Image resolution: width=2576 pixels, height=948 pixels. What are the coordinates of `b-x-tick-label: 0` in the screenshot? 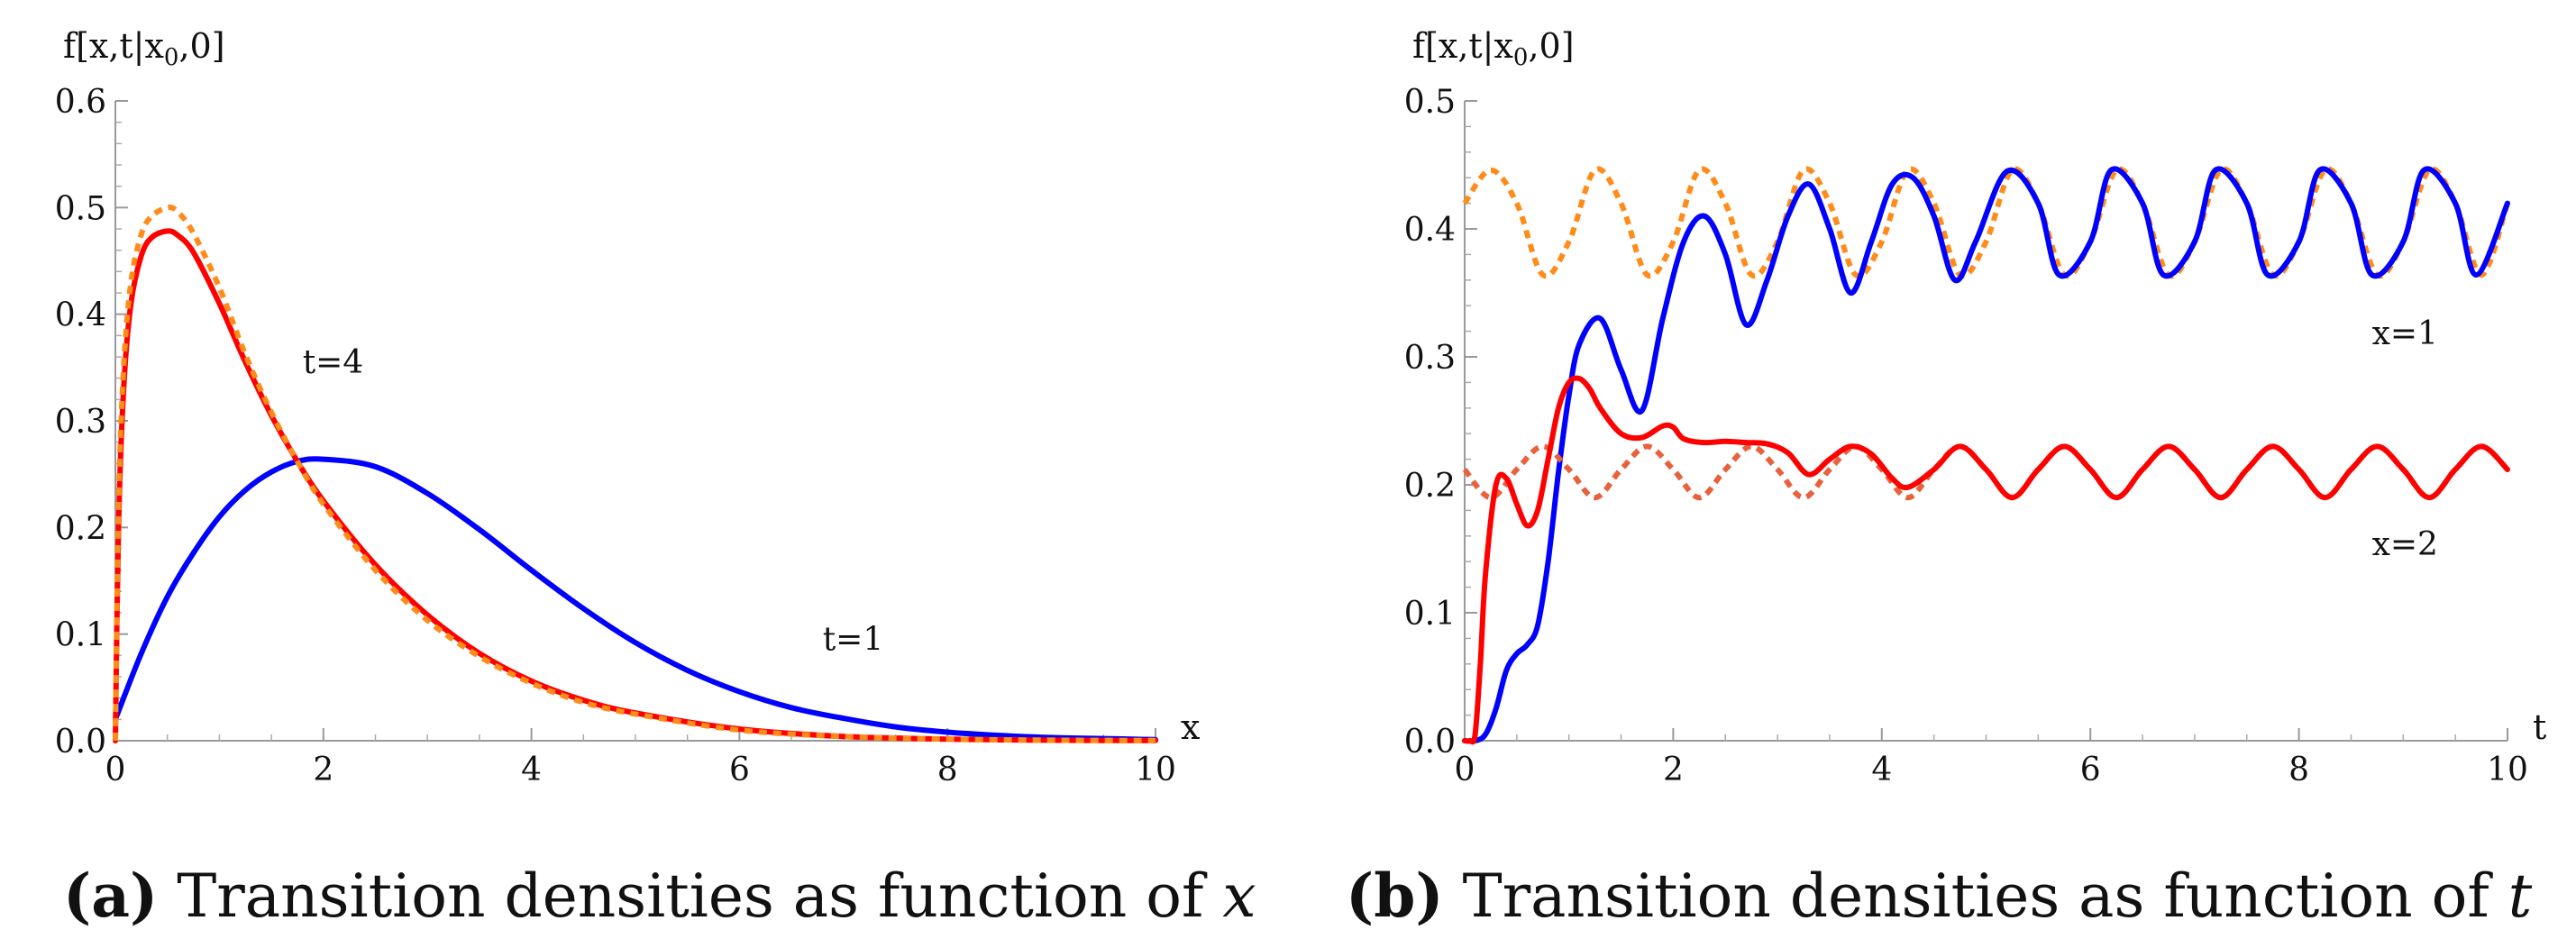 It's located at (1465, 770).